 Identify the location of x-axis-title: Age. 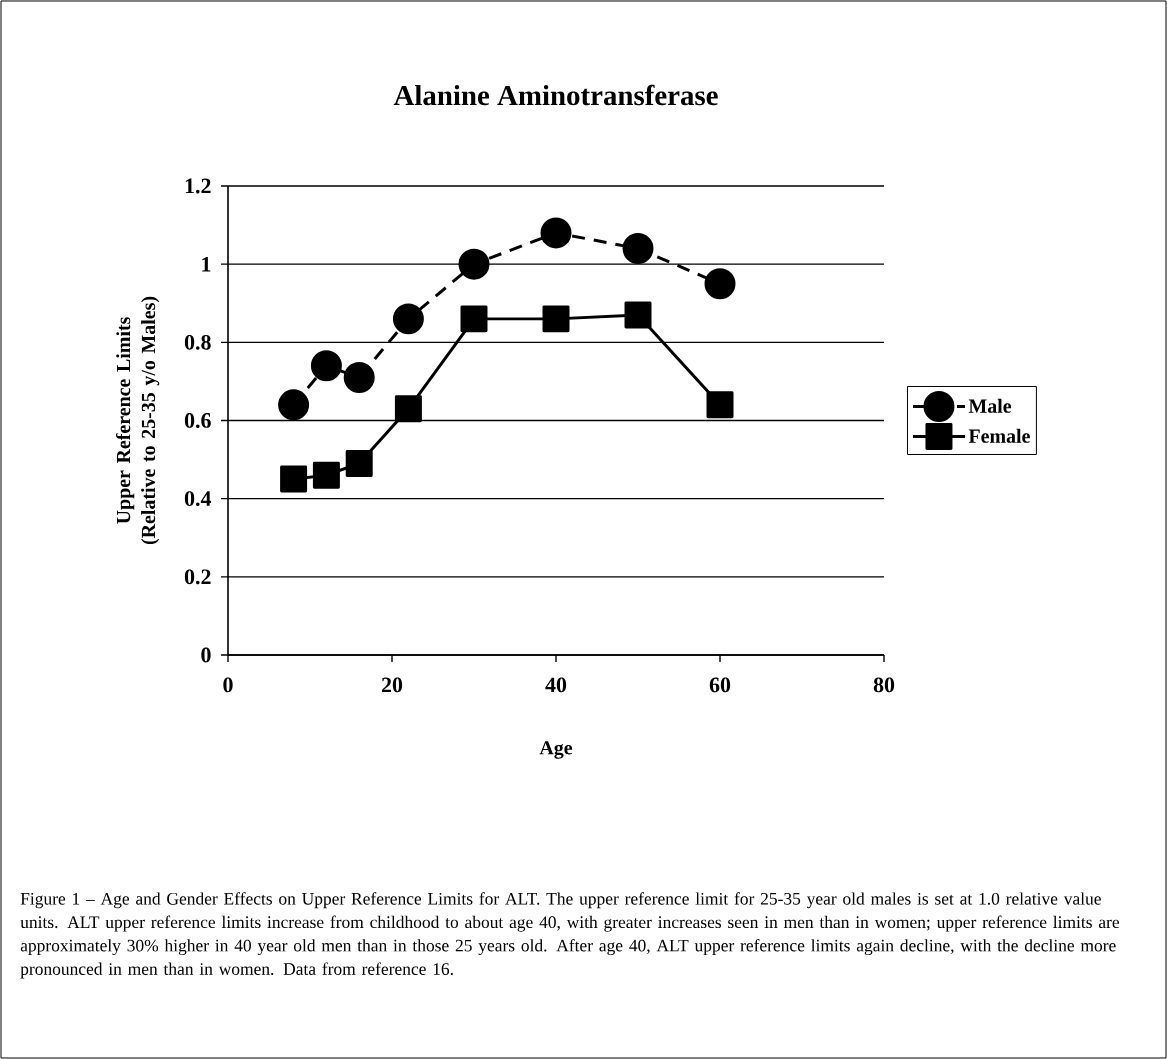
(556, 750).